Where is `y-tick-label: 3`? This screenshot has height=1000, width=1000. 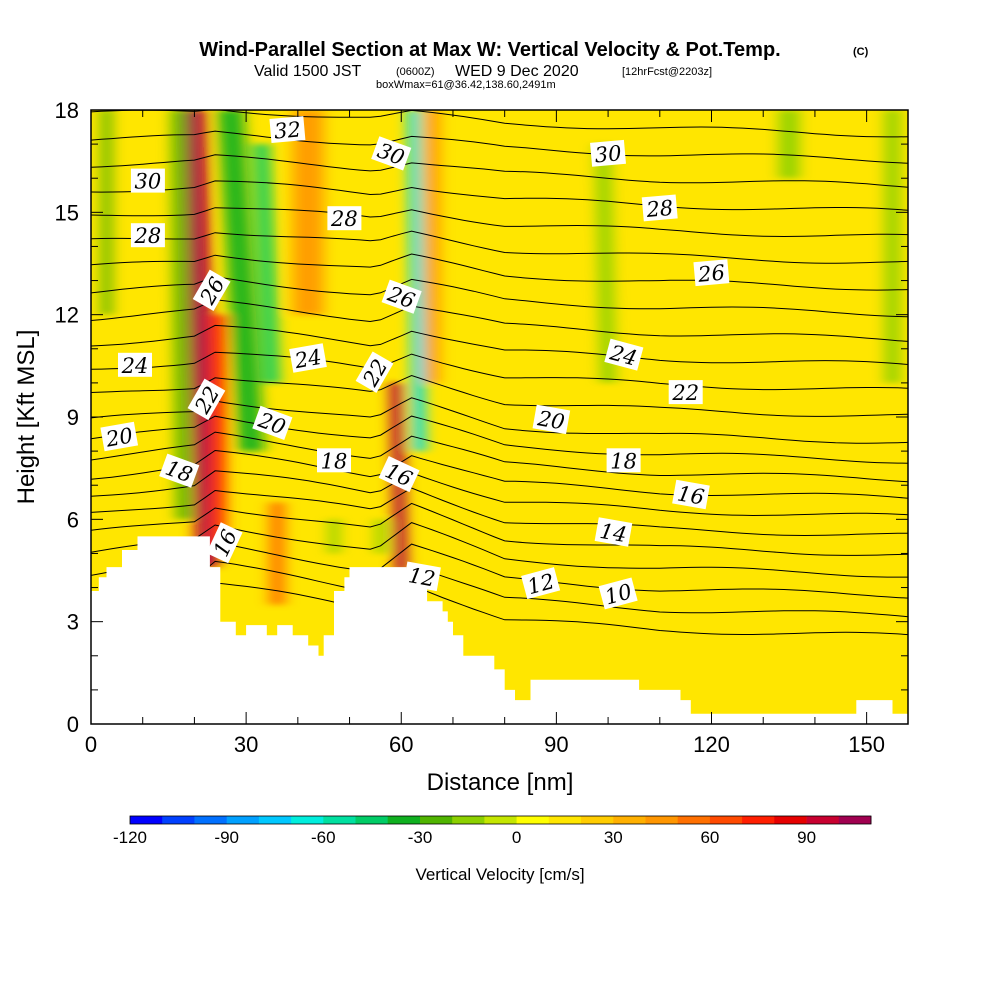 y-tick-label: 3 is located at coordinates (73, 622).